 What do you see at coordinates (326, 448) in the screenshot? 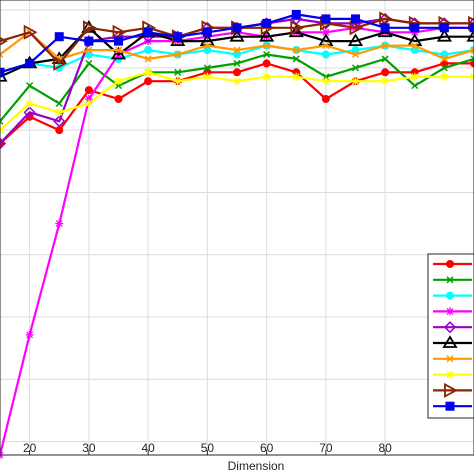
I see `x-tick-label: 70` at bounding box center [326, 448].